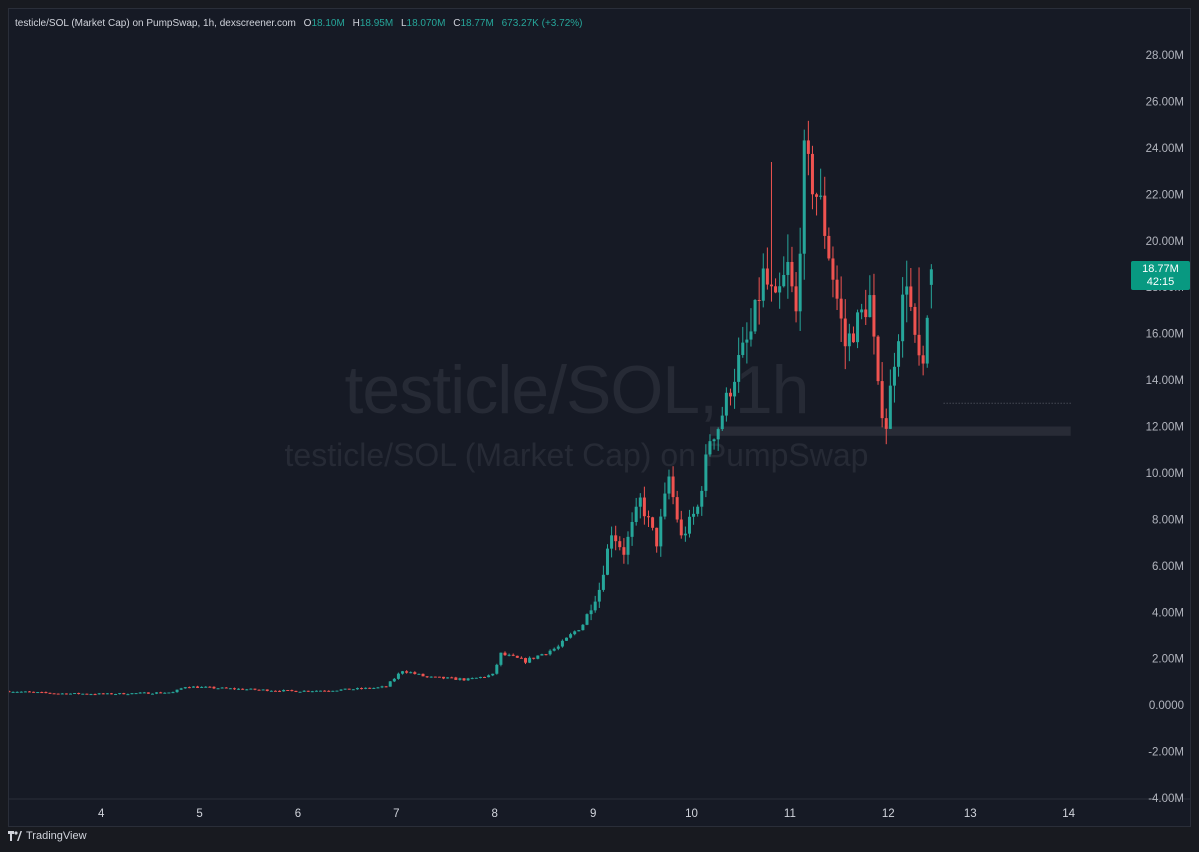 The image size is (1199, 852). I want to click on x-tick-label: 11, so click(790, 814).